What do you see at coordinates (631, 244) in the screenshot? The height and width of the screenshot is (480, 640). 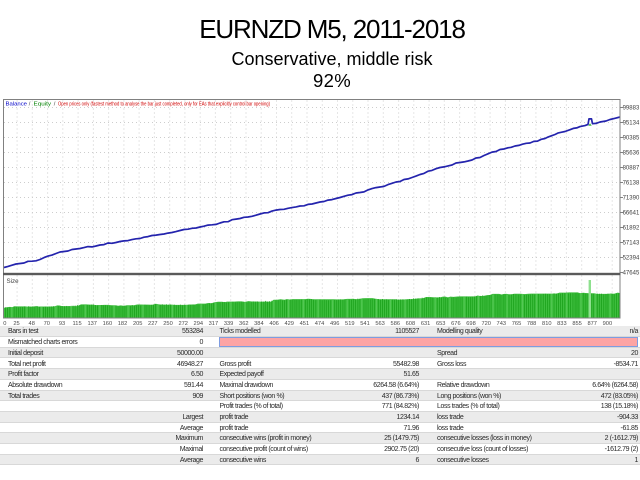 I see `svg-text: 57143` at bounding box center [631, 244].